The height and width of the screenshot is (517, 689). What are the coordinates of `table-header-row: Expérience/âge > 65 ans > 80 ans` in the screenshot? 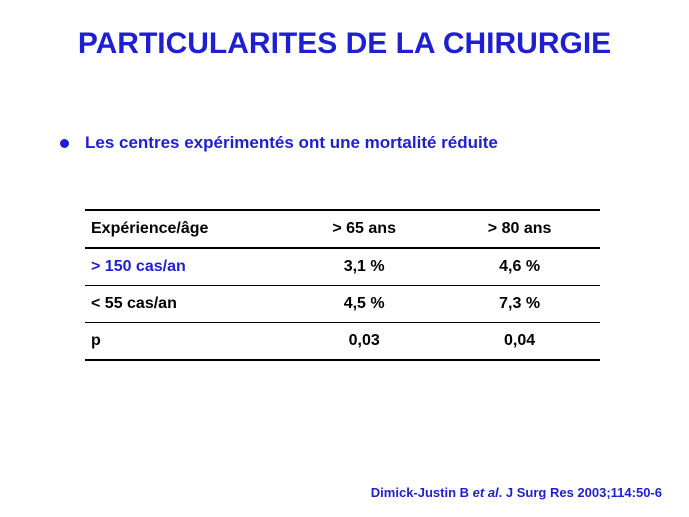 It's located at (342, 229).